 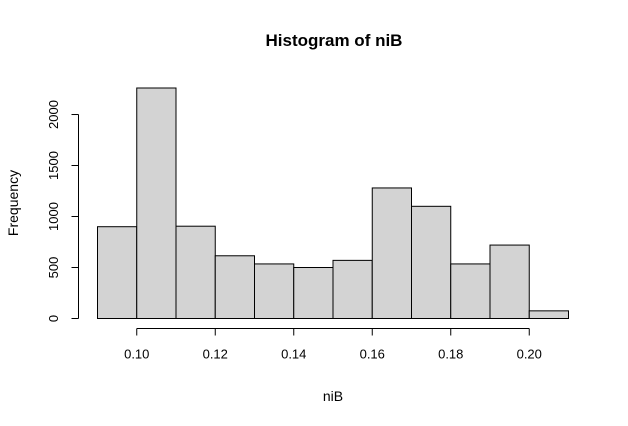 What do you see at coordinates (53, 216) in the screenshot?
I see `y-tick-label: 1000` at bounding box center [53, 216].